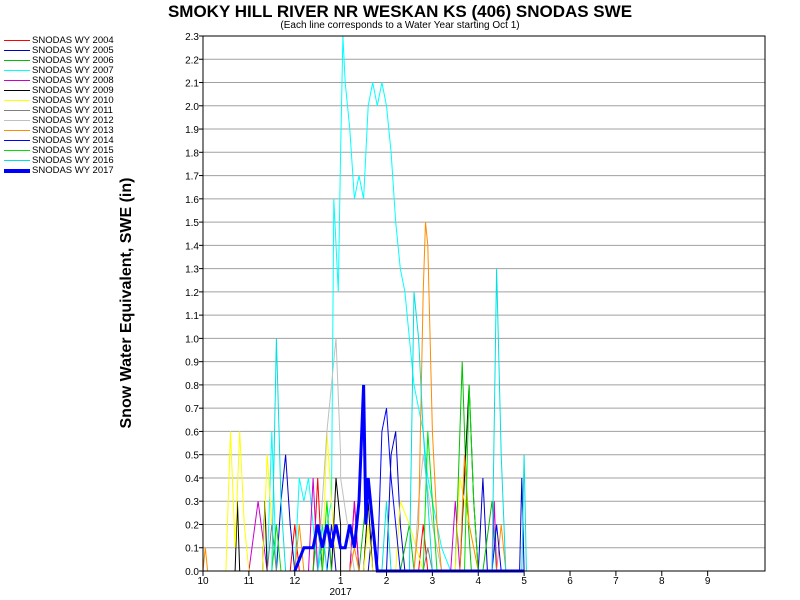  Describe the element at coordinates (192, 363) in the screenshot. I see `y-tick-label: 0.9` at that location.